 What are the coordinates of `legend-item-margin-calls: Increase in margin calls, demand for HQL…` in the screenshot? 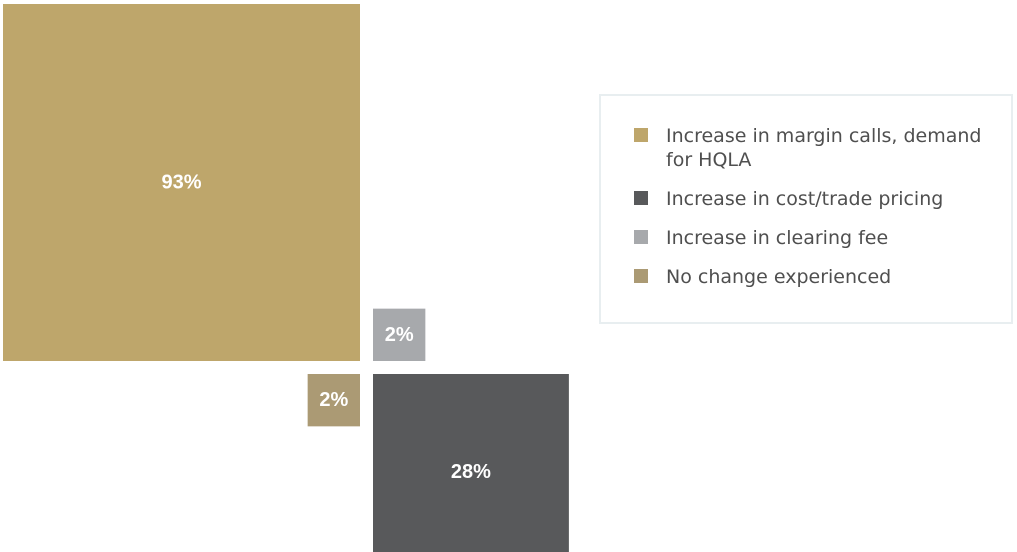 It's located at (822, 148).